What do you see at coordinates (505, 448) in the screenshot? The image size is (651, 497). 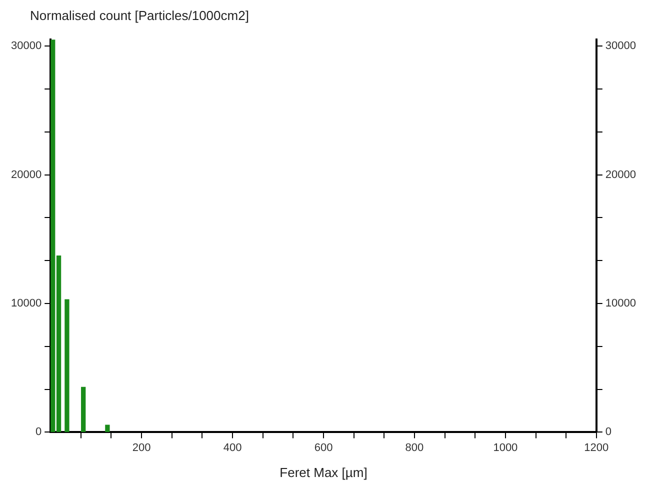 I see `x-tick-label: 1000` at bounding box center [505, 448].